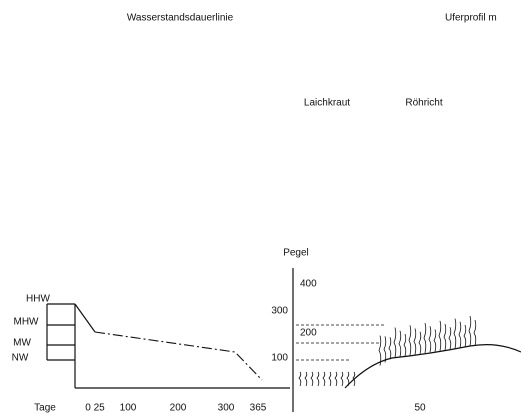  I want to click on gauge-tick: 200, so click(308, 333).